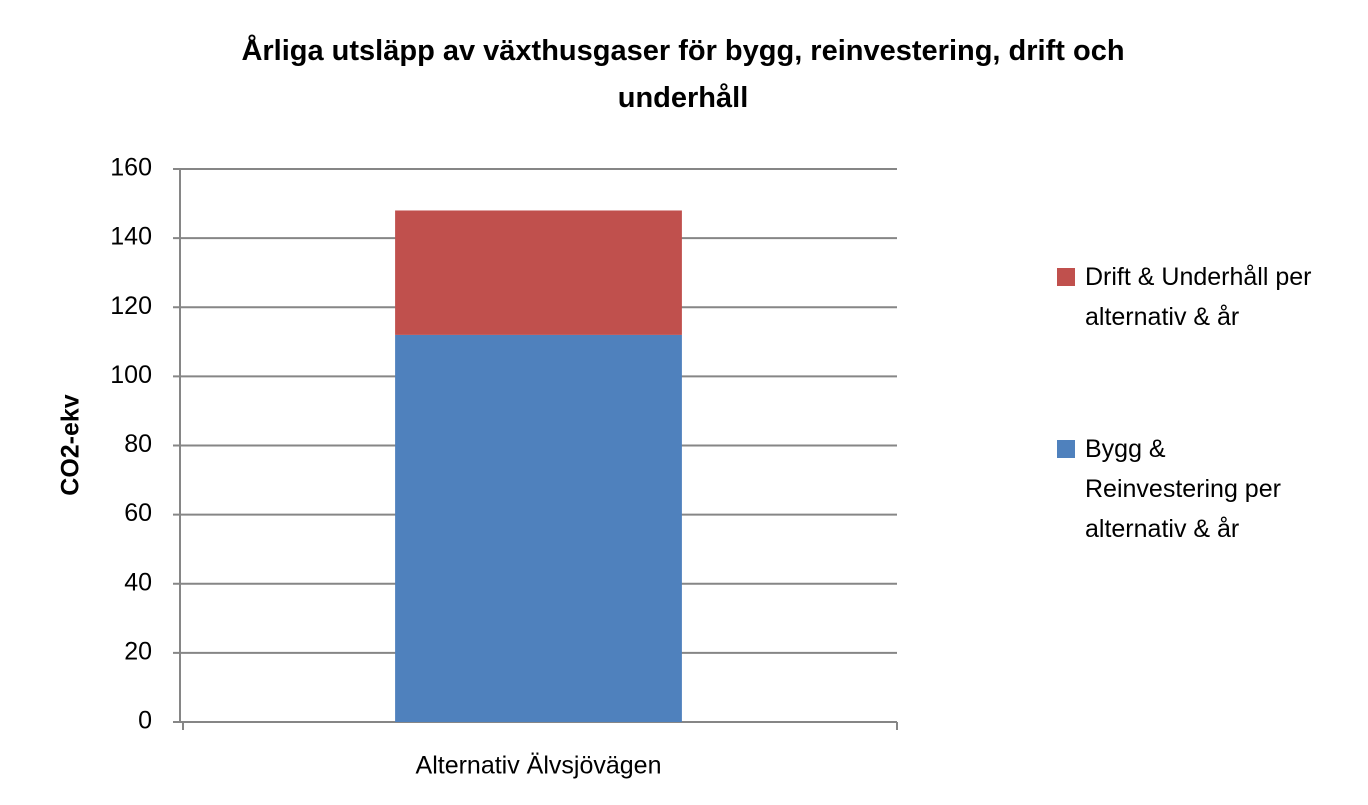 The image size is (1368, 805). I want to click on legend-item: Drift & Underhåll per alternativ & år, so click(1191, 297).